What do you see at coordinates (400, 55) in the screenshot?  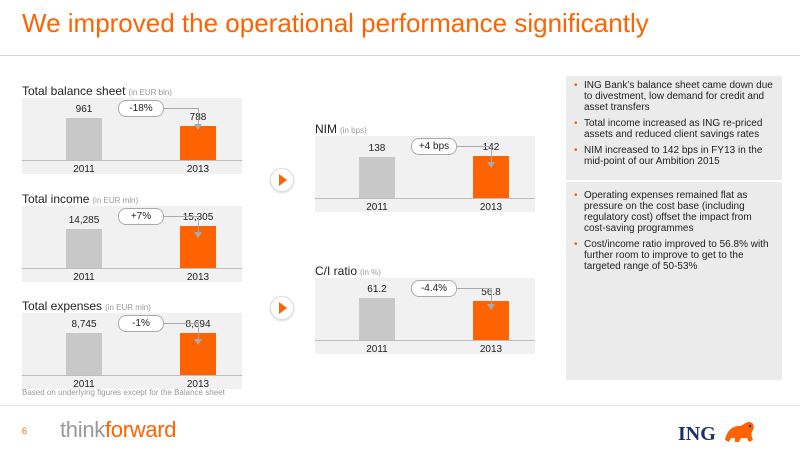 I see `title-divider` at bounding box center [400, 55].